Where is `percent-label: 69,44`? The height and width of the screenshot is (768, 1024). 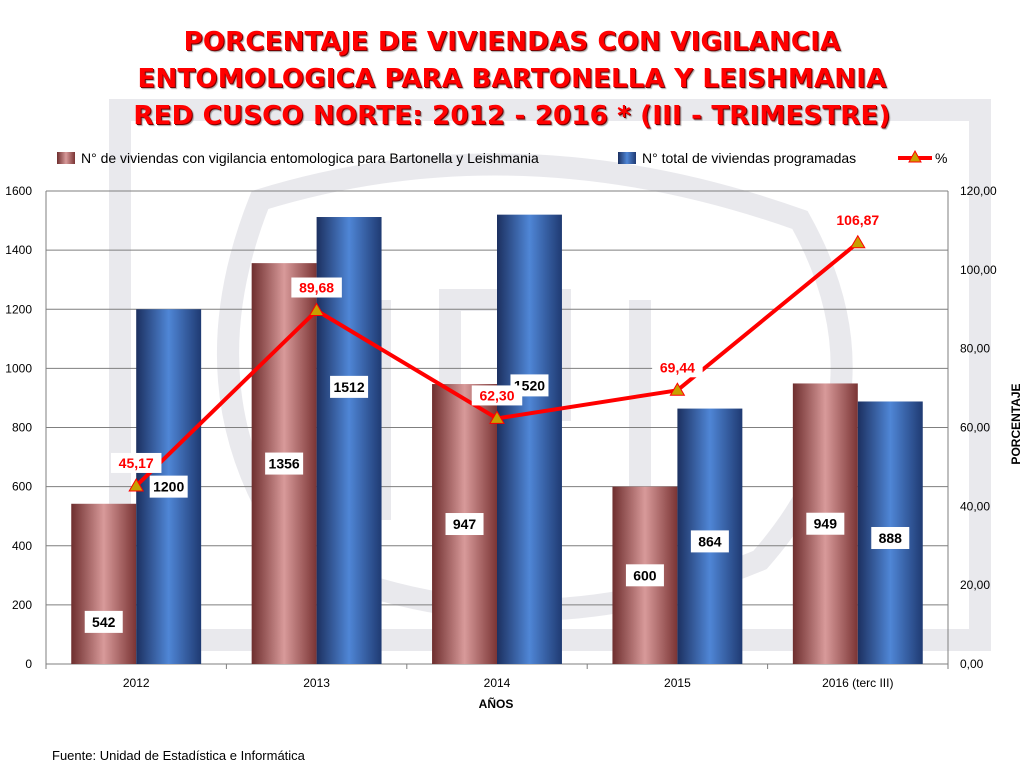 percent-label: 69,44 is located at coordinates (677, 367).